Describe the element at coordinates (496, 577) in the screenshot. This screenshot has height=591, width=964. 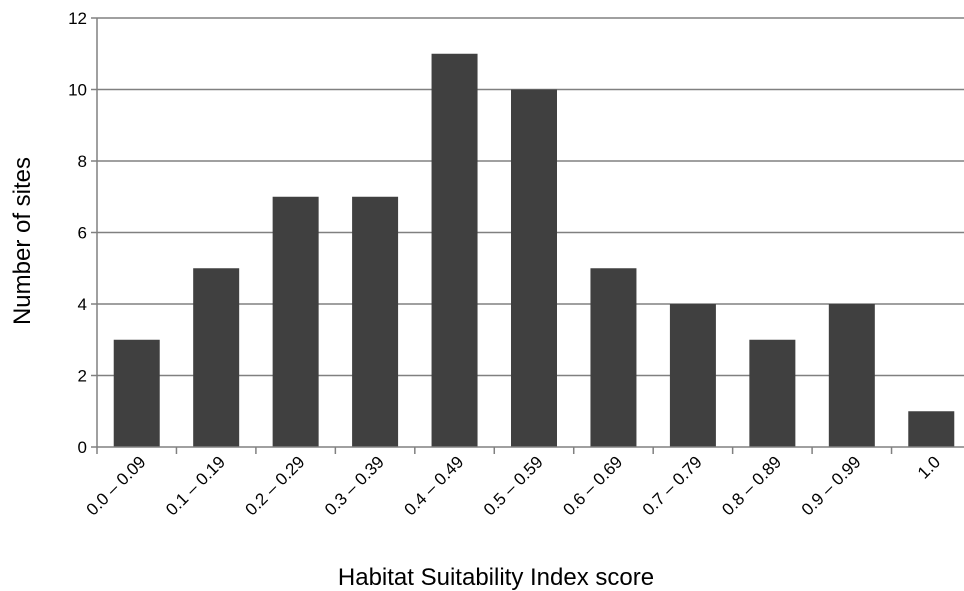
I see `x-axis-label: Habitat Suitability Index score` at that location.